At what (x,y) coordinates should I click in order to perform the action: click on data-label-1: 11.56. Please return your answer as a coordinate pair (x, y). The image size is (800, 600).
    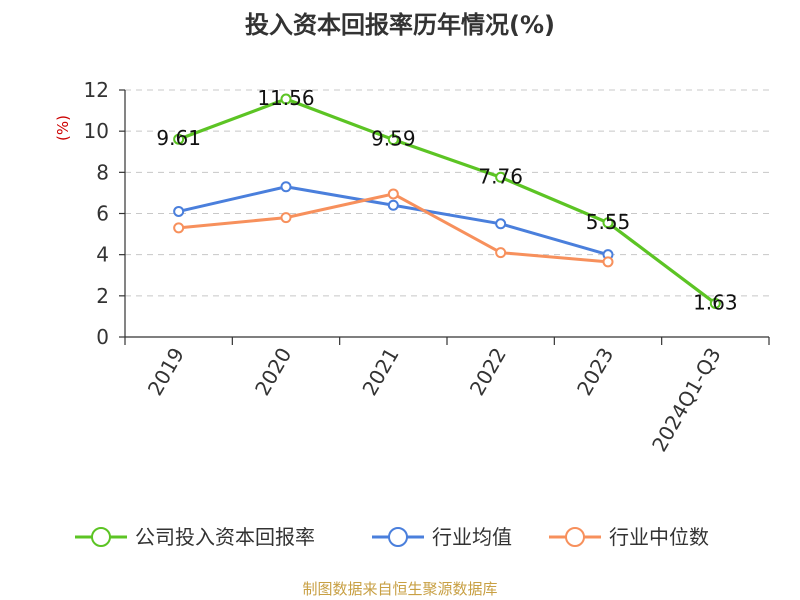
    Looking at the image, I should click on (285, 98).